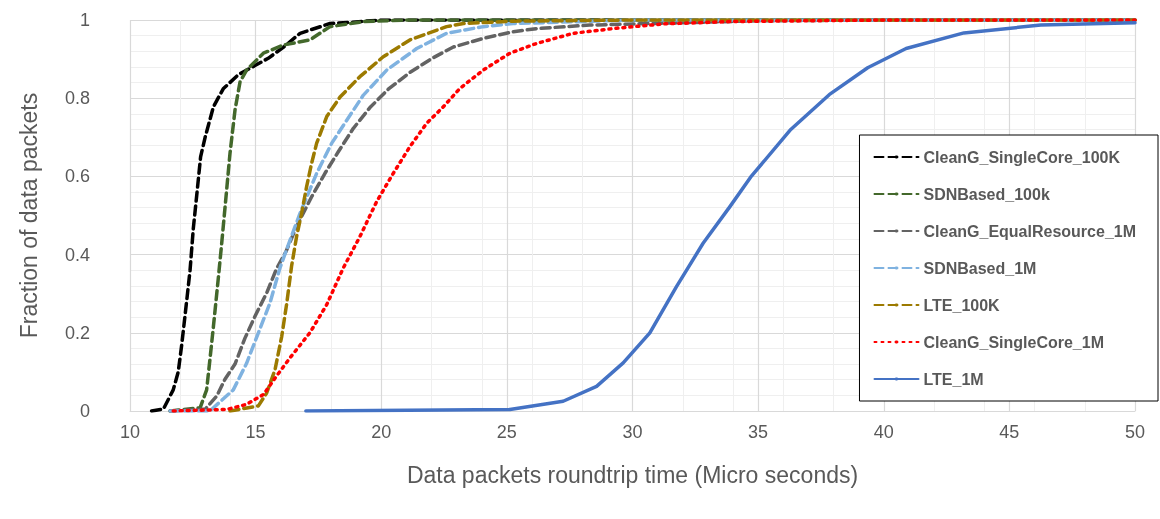  Describe the element at coordinates (77, 332) in the screenshot. I see `y-tick-label: 0.2` at that location.